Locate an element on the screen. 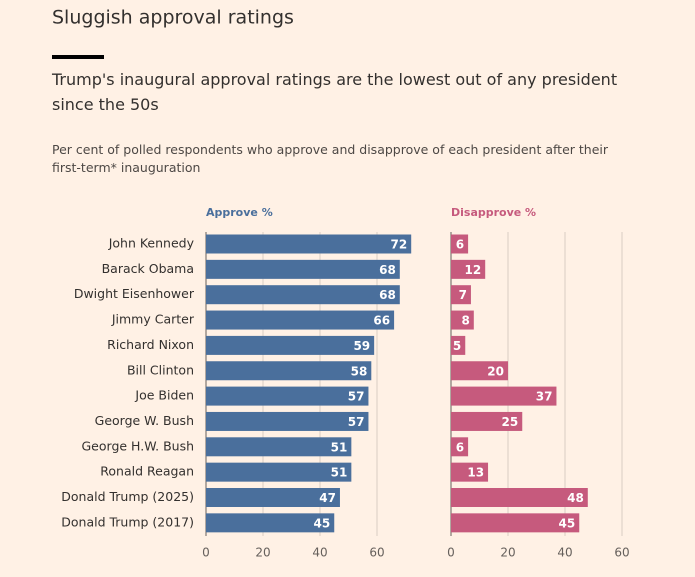  value-label: 47 is located at coordinates (327, 498).